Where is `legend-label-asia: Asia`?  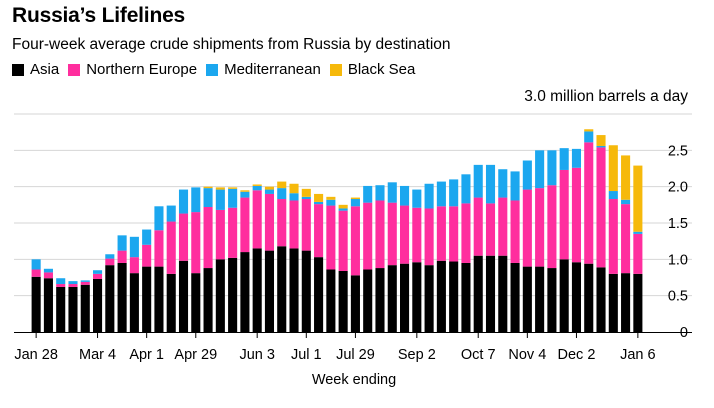 legend-label-asia: Asia is located at coordinates (45, 69).